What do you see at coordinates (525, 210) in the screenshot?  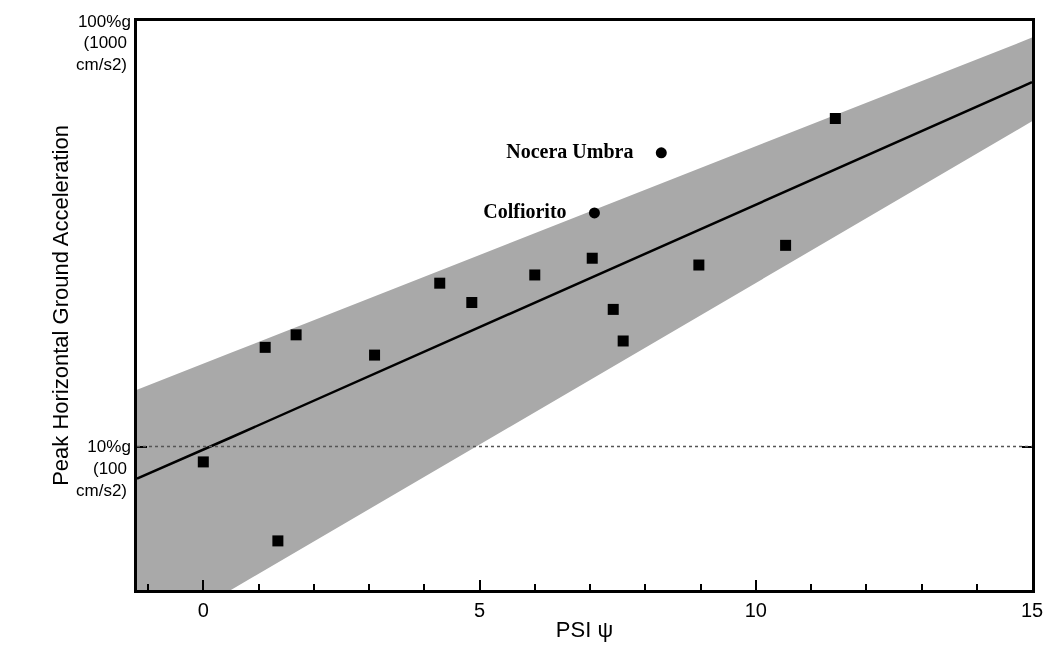 I see `series-label: Colfiorito` at bounding box center [525, 210].